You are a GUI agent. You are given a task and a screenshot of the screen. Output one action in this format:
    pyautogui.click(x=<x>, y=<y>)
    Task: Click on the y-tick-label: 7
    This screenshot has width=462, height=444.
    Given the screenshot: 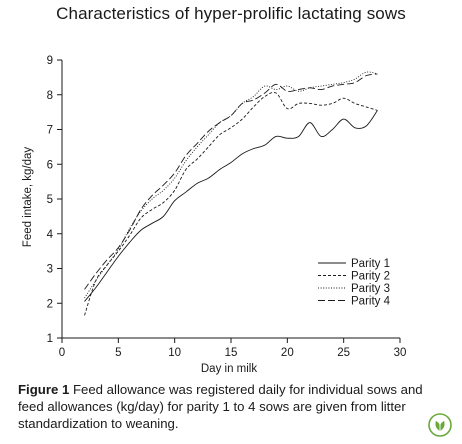 What is the action you would take?
    pyautogui.click(x=50, y=131)
    